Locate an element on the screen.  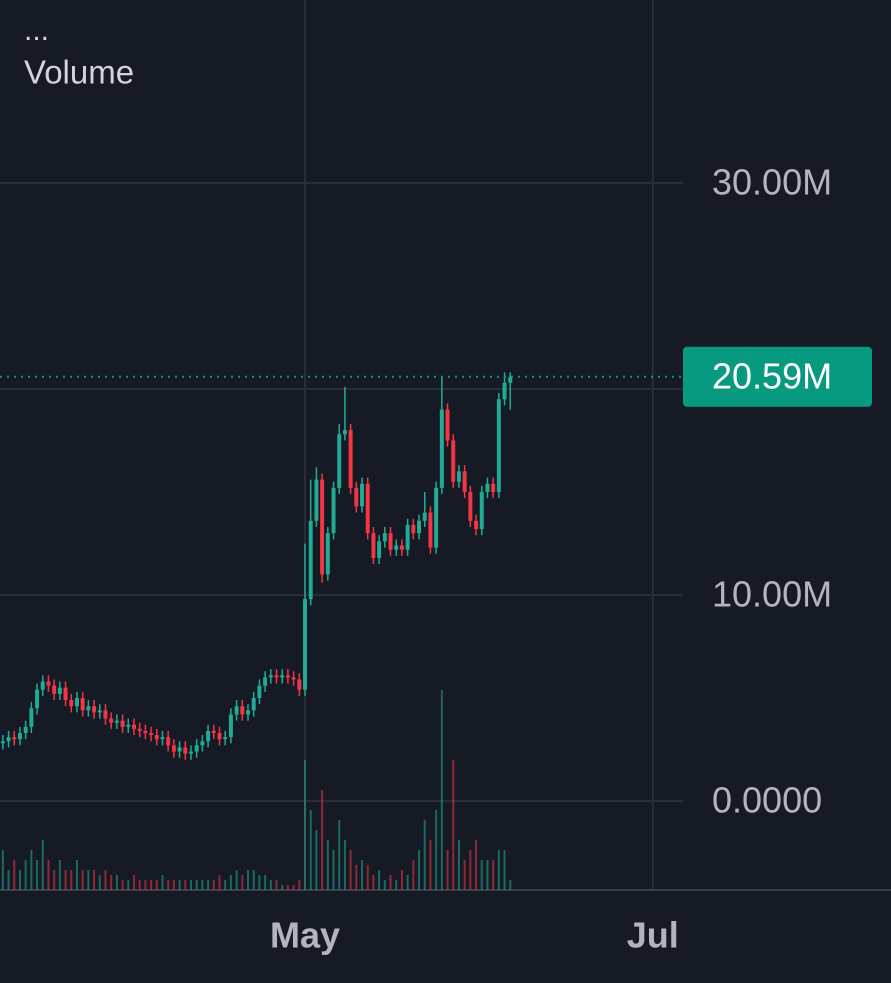
y-tick-label: 0.0000 is located at coordinates (767, 800).